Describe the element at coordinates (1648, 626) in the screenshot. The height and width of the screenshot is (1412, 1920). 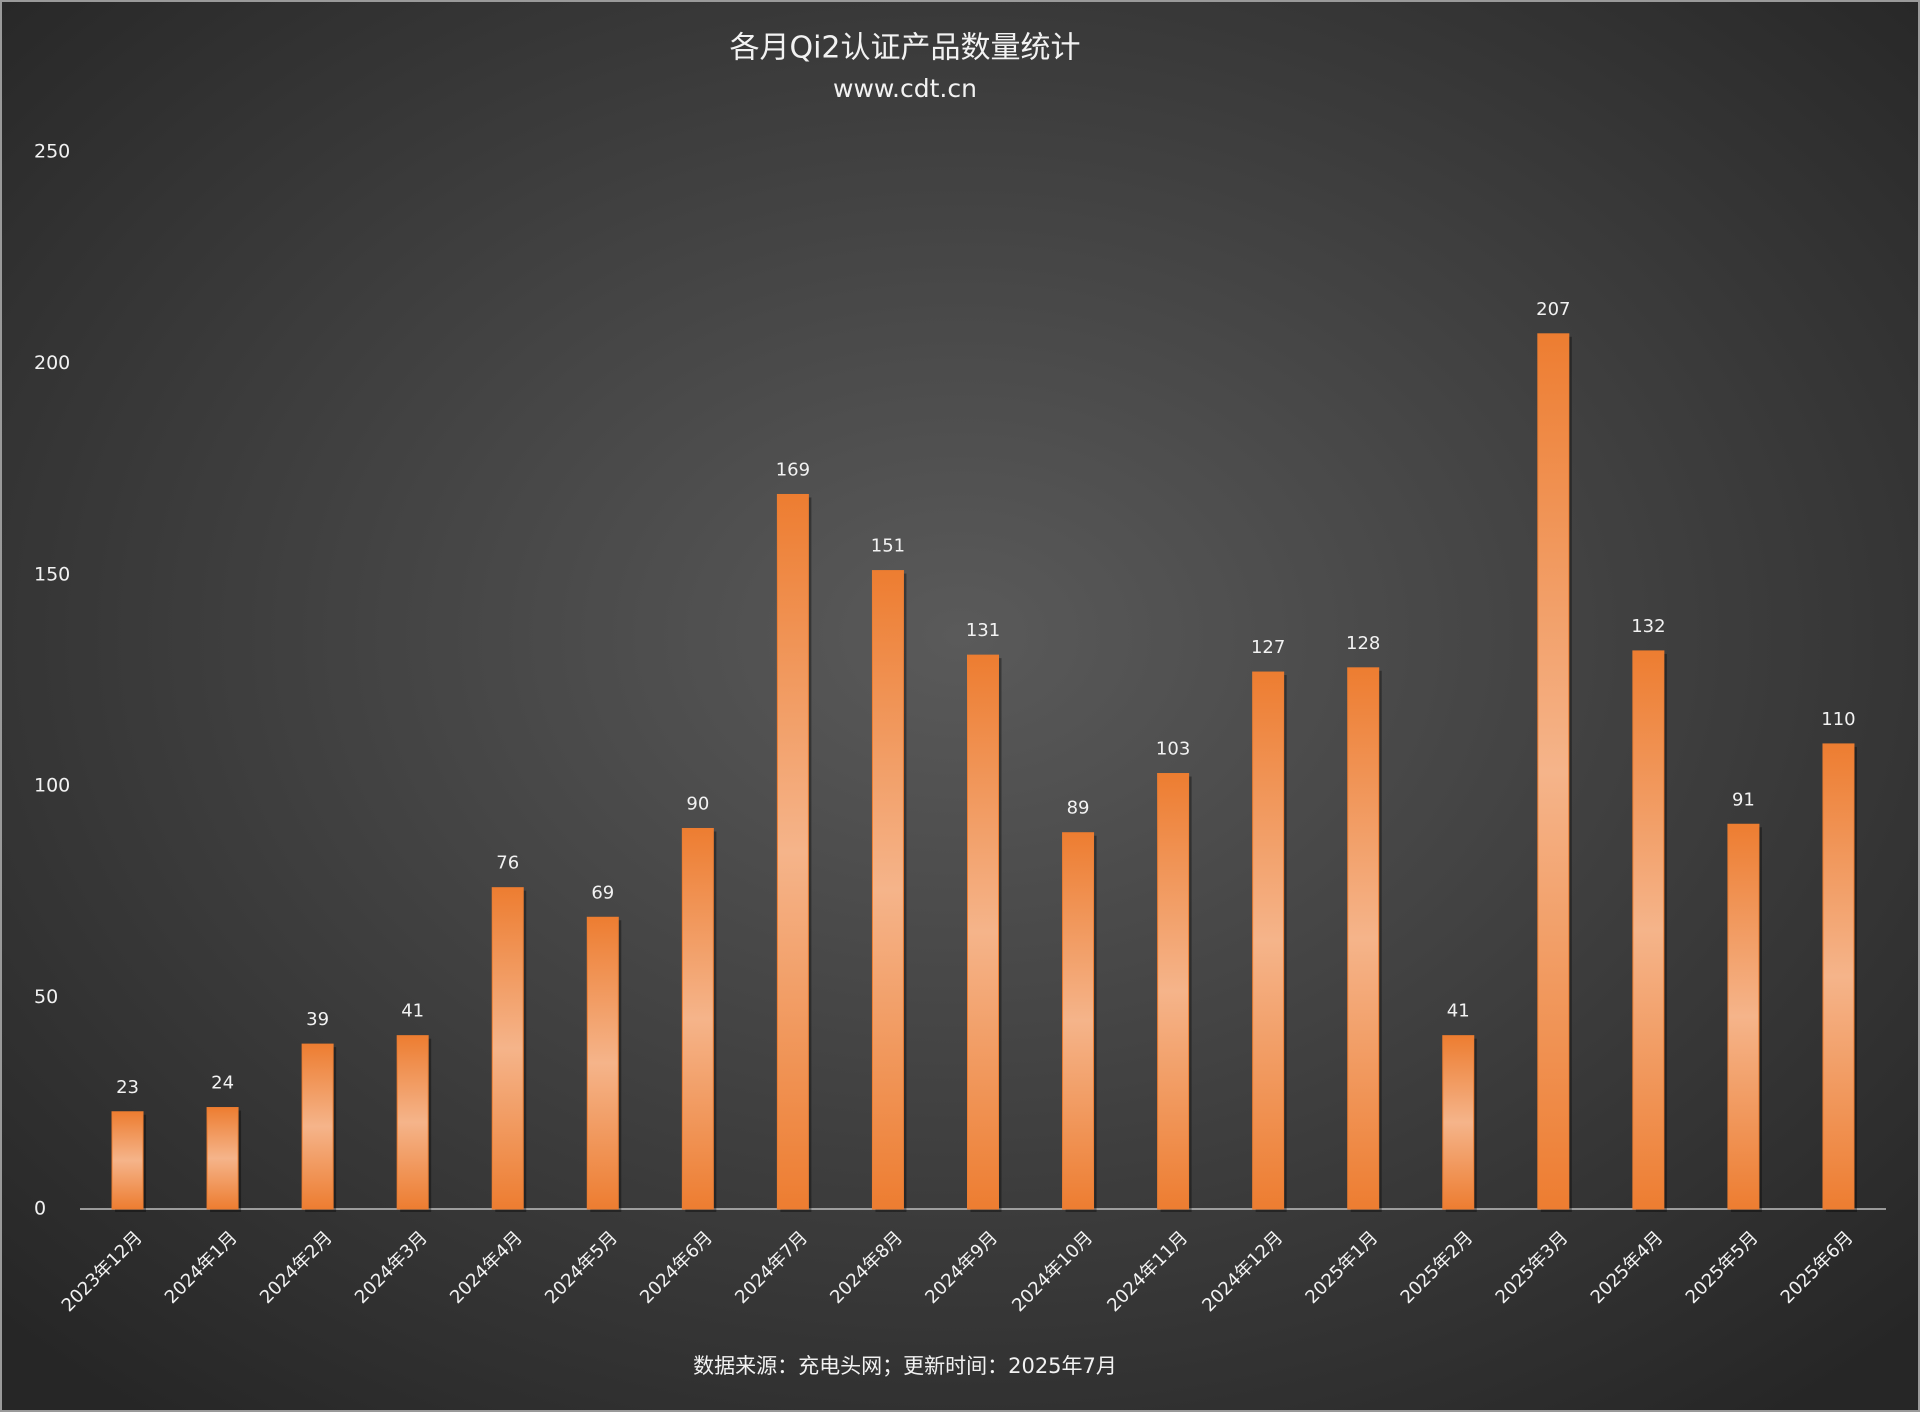
I see `data-label: 132` at that location.